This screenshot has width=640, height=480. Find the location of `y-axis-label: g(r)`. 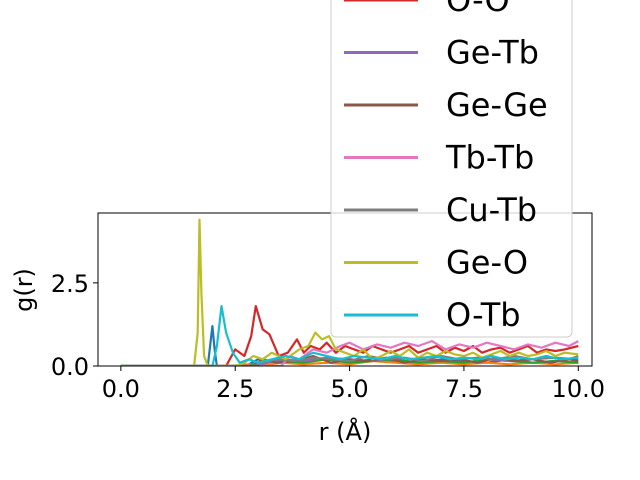

y-axis-label: g(r) is located at coordinates (24, 290).